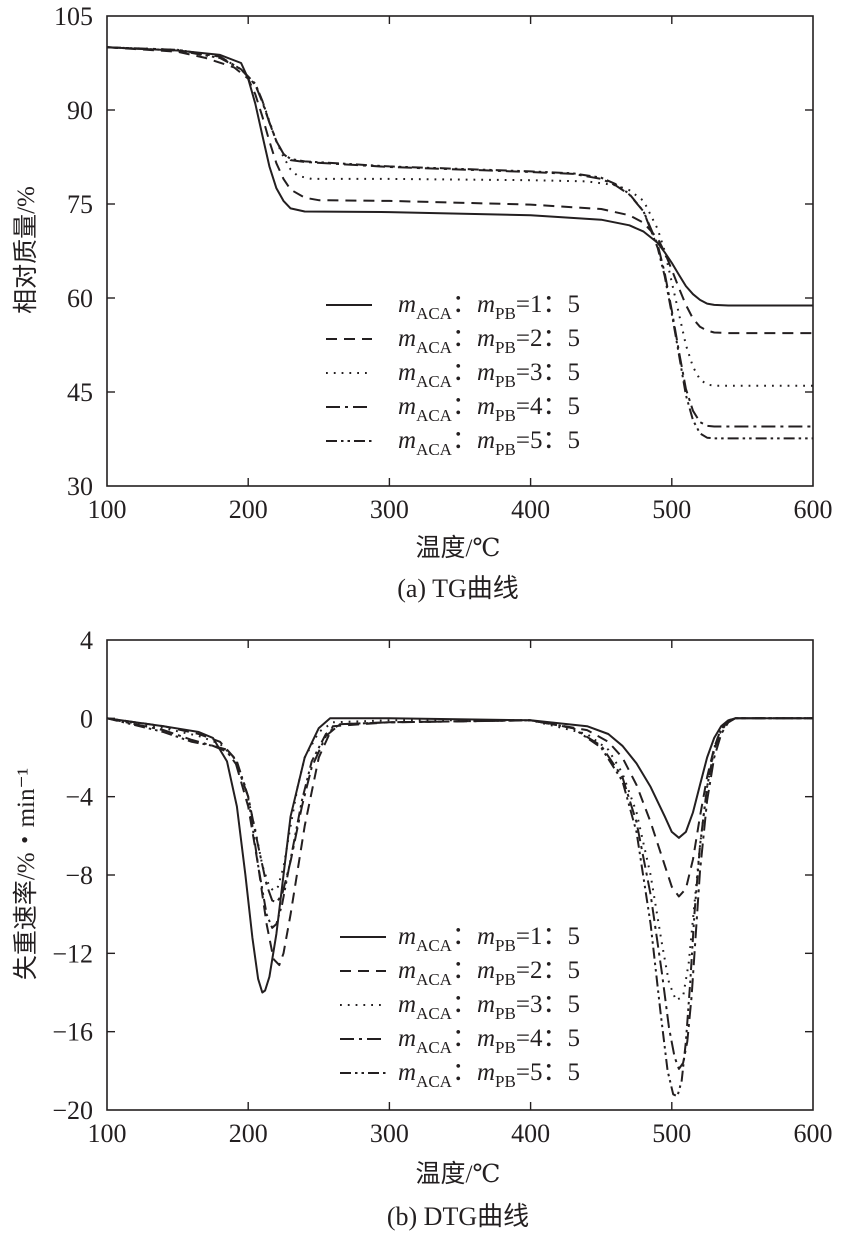 This screenshot has height=1235, width=843. What do you see at coordinates (248, 1133) in the screenshot?
I see `dtg-x-tick-label: 200` at bounding box center [248, 1133].